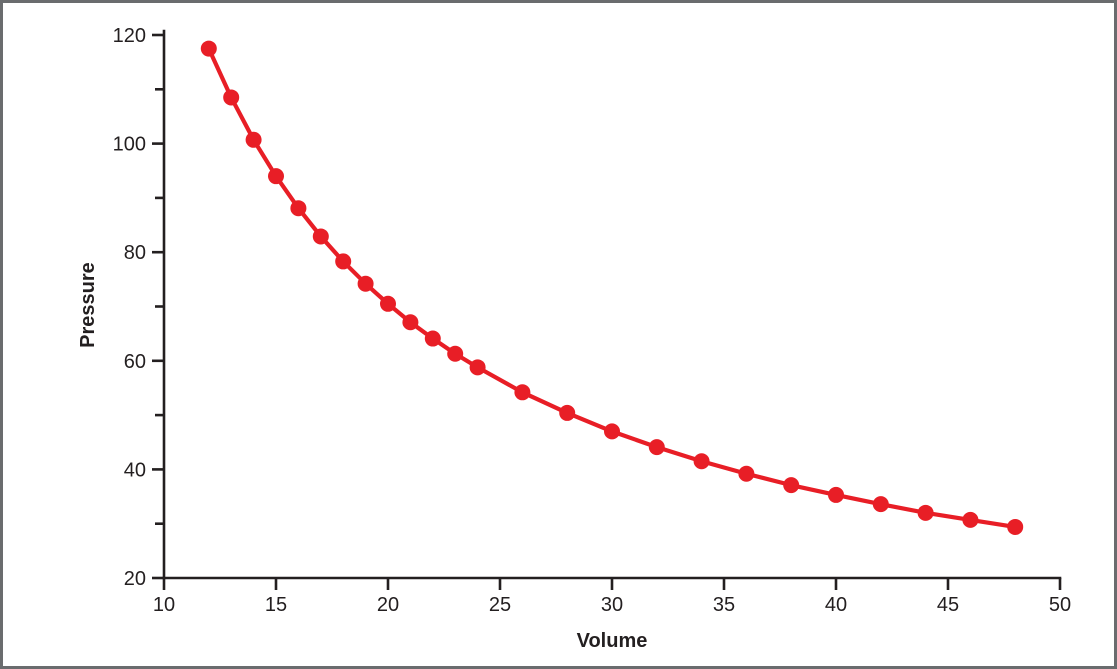 This screenshot has width=1117, height=669. I want to click on y-tick-label: 20, so click(135, 579).